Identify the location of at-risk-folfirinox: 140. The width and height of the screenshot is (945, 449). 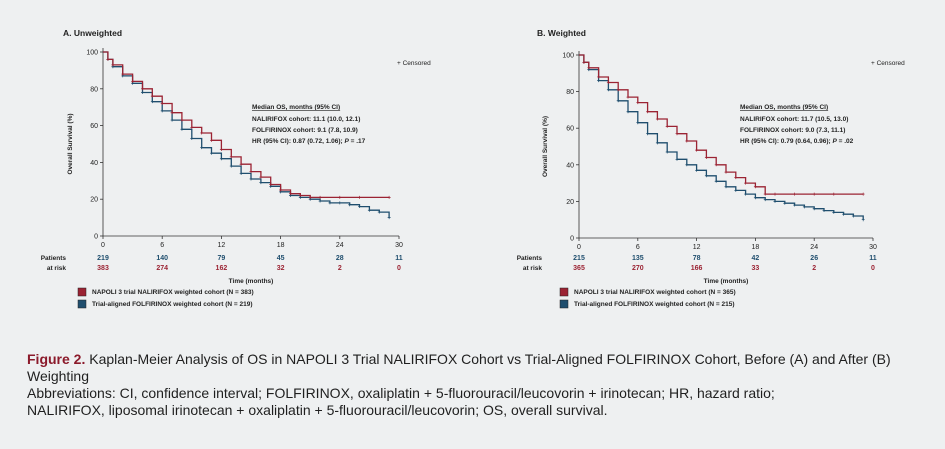
(162, 258).